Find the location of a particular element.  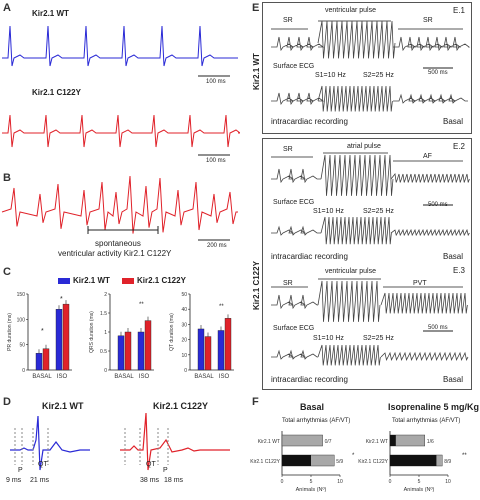

legend-mut-swatch is located at coordinates (128, 281).